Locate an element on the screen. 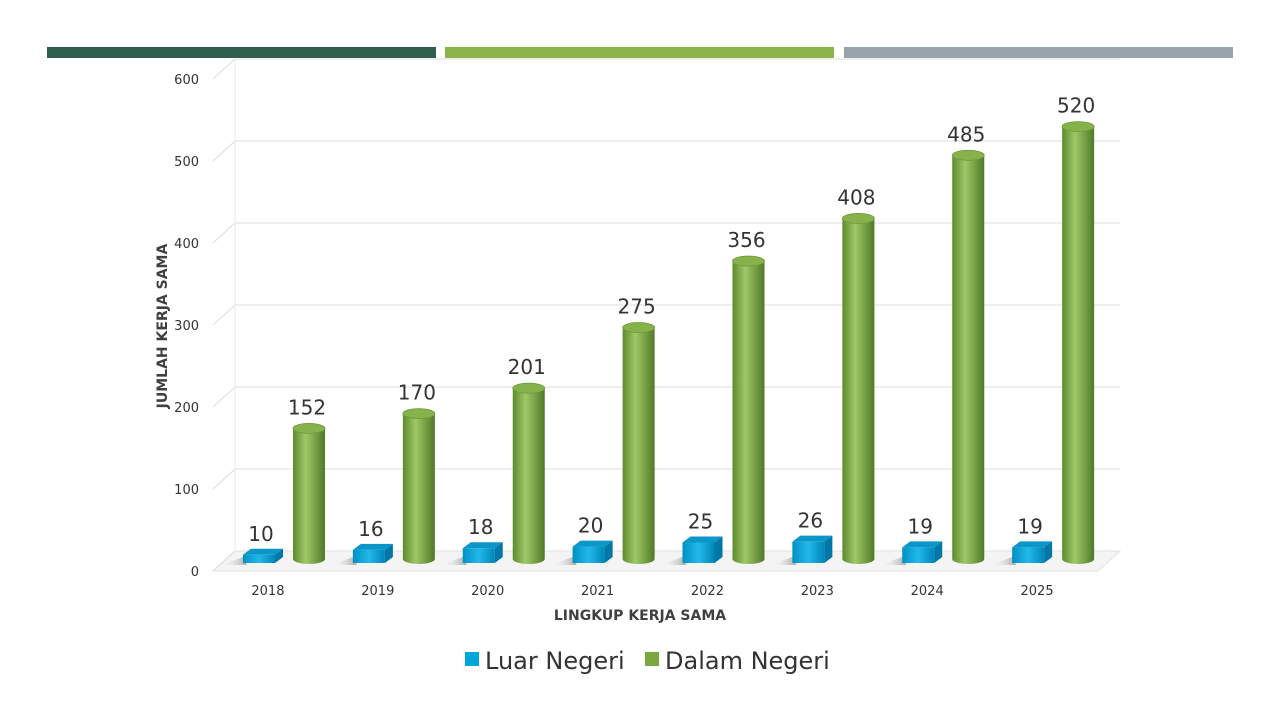  x-axis-title: LINGKUP KERJA SAMA is located at coordinates (640, 616).